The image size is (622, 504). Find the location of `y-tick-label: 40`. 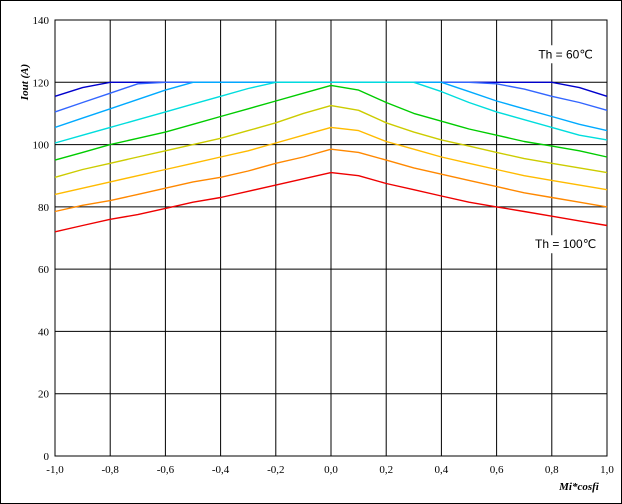

y-tick-label: 40 is located at coordinates (44, 332).